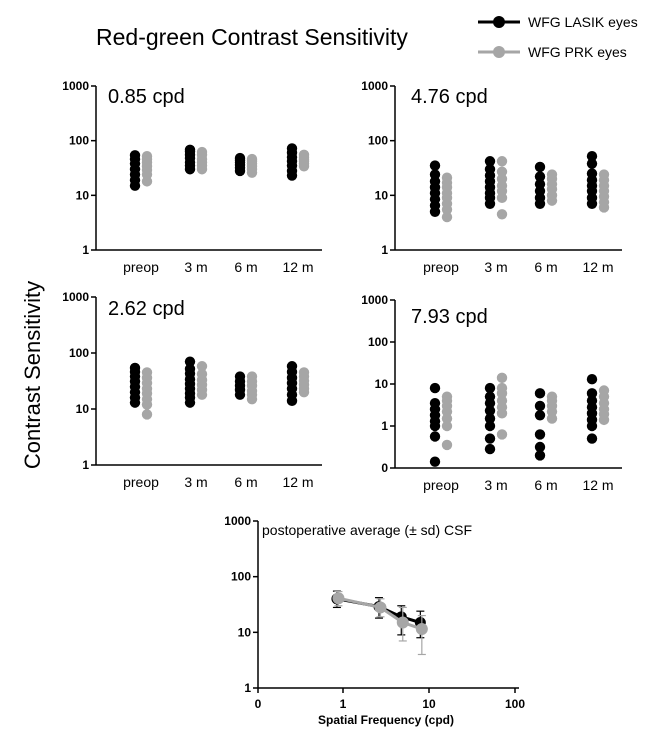  Describe the element at coordinates (252, 37) in the screenshot. I see `figure-title: Red-green Contrast Sensitivity` at that location.